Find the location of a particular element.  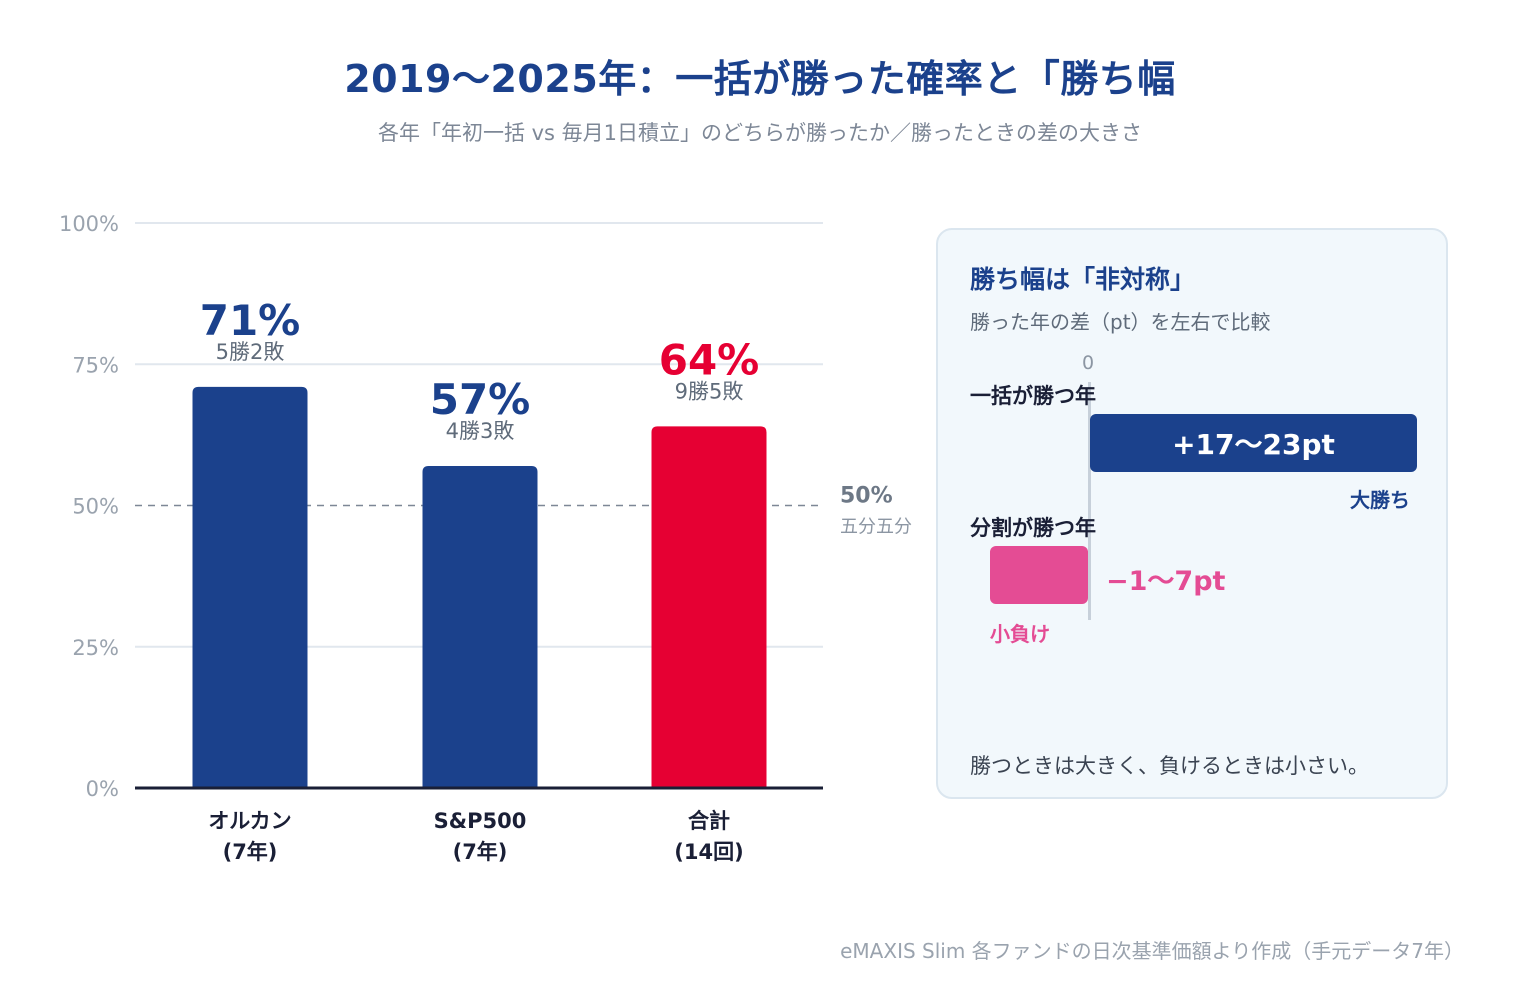

source-note: eMAXIS Slim 各ファンドの日次基準価額より作成（手元データ7年） is located at coordinates (1152, 951).